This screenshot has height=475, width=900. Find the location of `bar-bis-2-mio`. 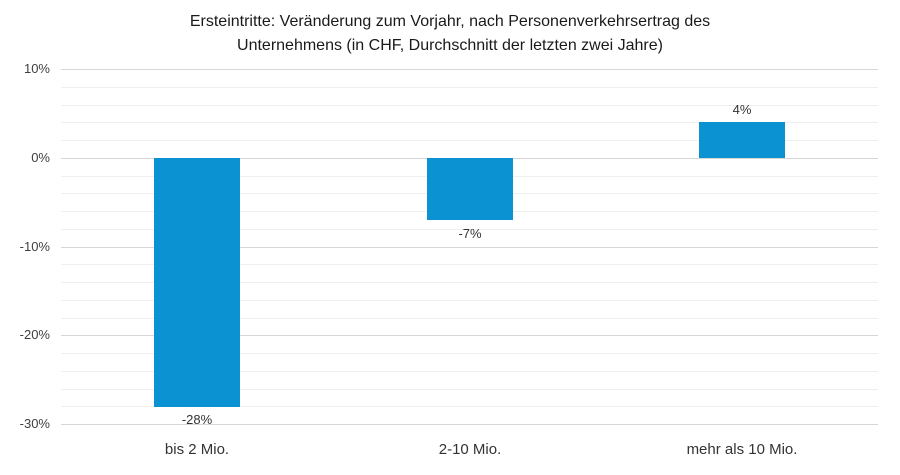

bar-bis-2-mio is located at coordinates (197, 282).